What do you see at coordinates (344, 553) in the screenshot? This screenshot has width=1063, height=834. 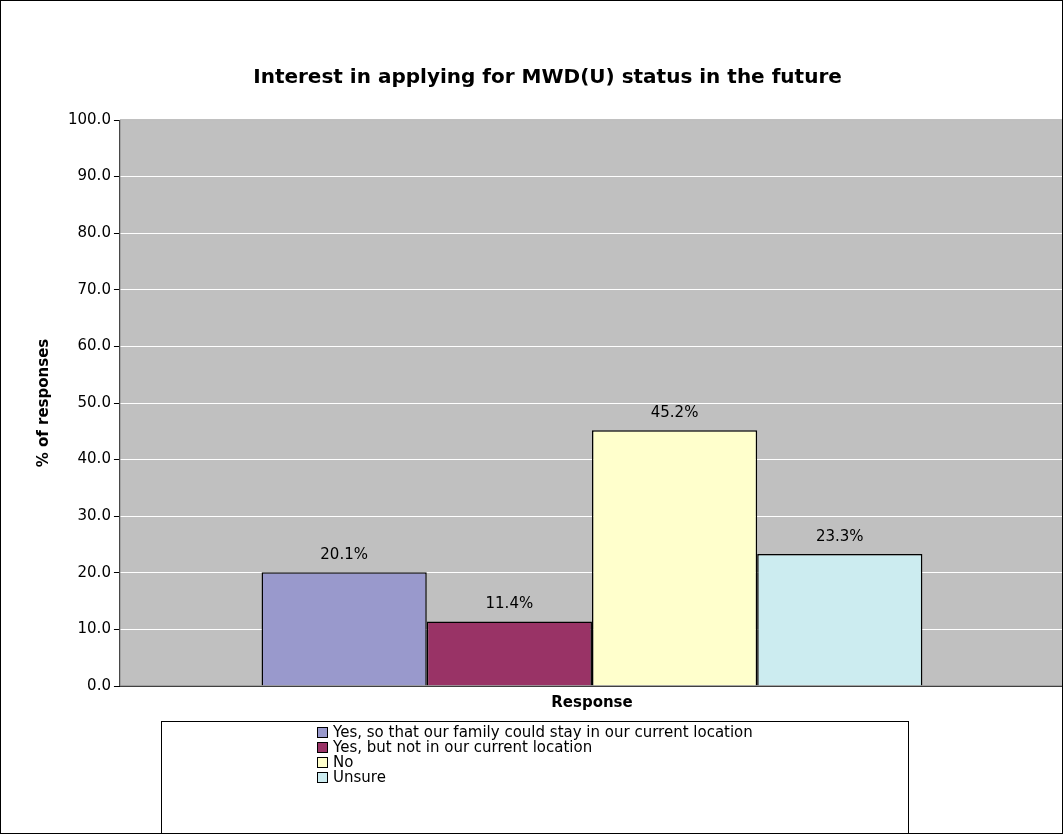 I see `data-label: 20.1%` at bounding box center [344, 553].